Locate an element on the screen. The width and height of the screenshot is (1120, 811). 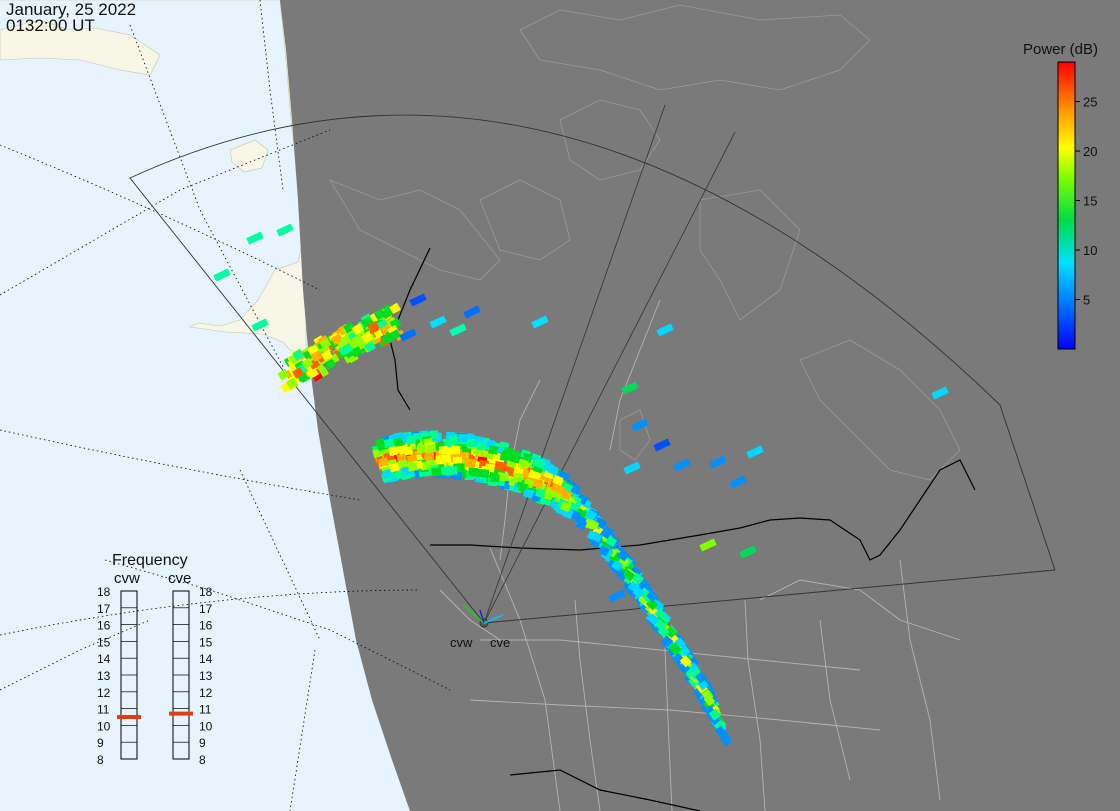
colorbar-tick-label: 20 is located at coordinates (1090, 151).